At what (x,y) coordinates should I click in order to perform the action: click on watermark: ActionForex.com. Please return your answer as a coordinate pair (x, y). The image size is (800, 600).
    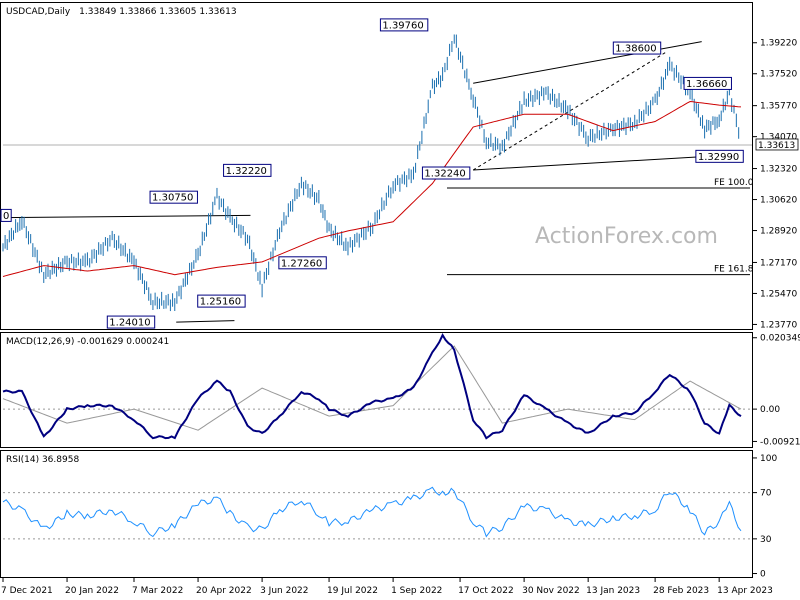
    Looking at the image, I should click on (626, 236).